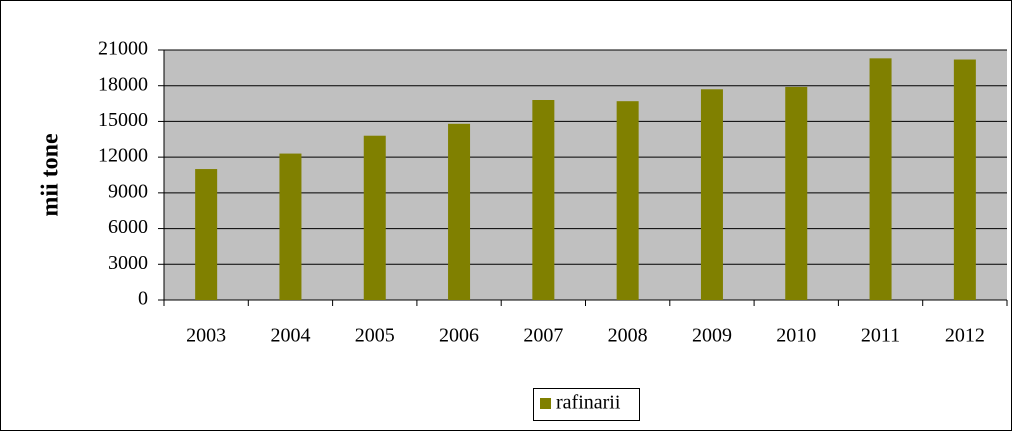 This screenshot has width=1012, height=431. Describe the element at coordinates (128, 227) in the screenshot. I see `y-tick-label: 6000` at that location.